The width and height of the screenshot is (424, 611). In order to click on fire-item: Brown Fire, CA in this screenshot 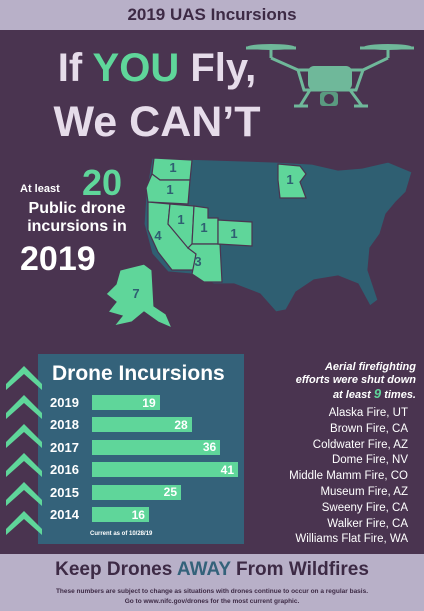, I will do `click(369, 428)`.